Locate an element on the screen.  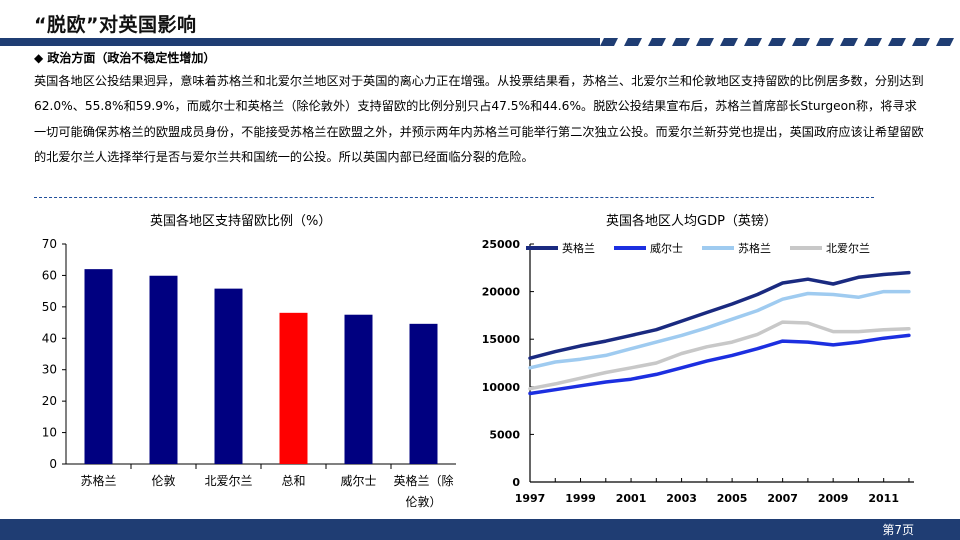
line-y-tick-label: 15000 is located at coordinates (501, 339).